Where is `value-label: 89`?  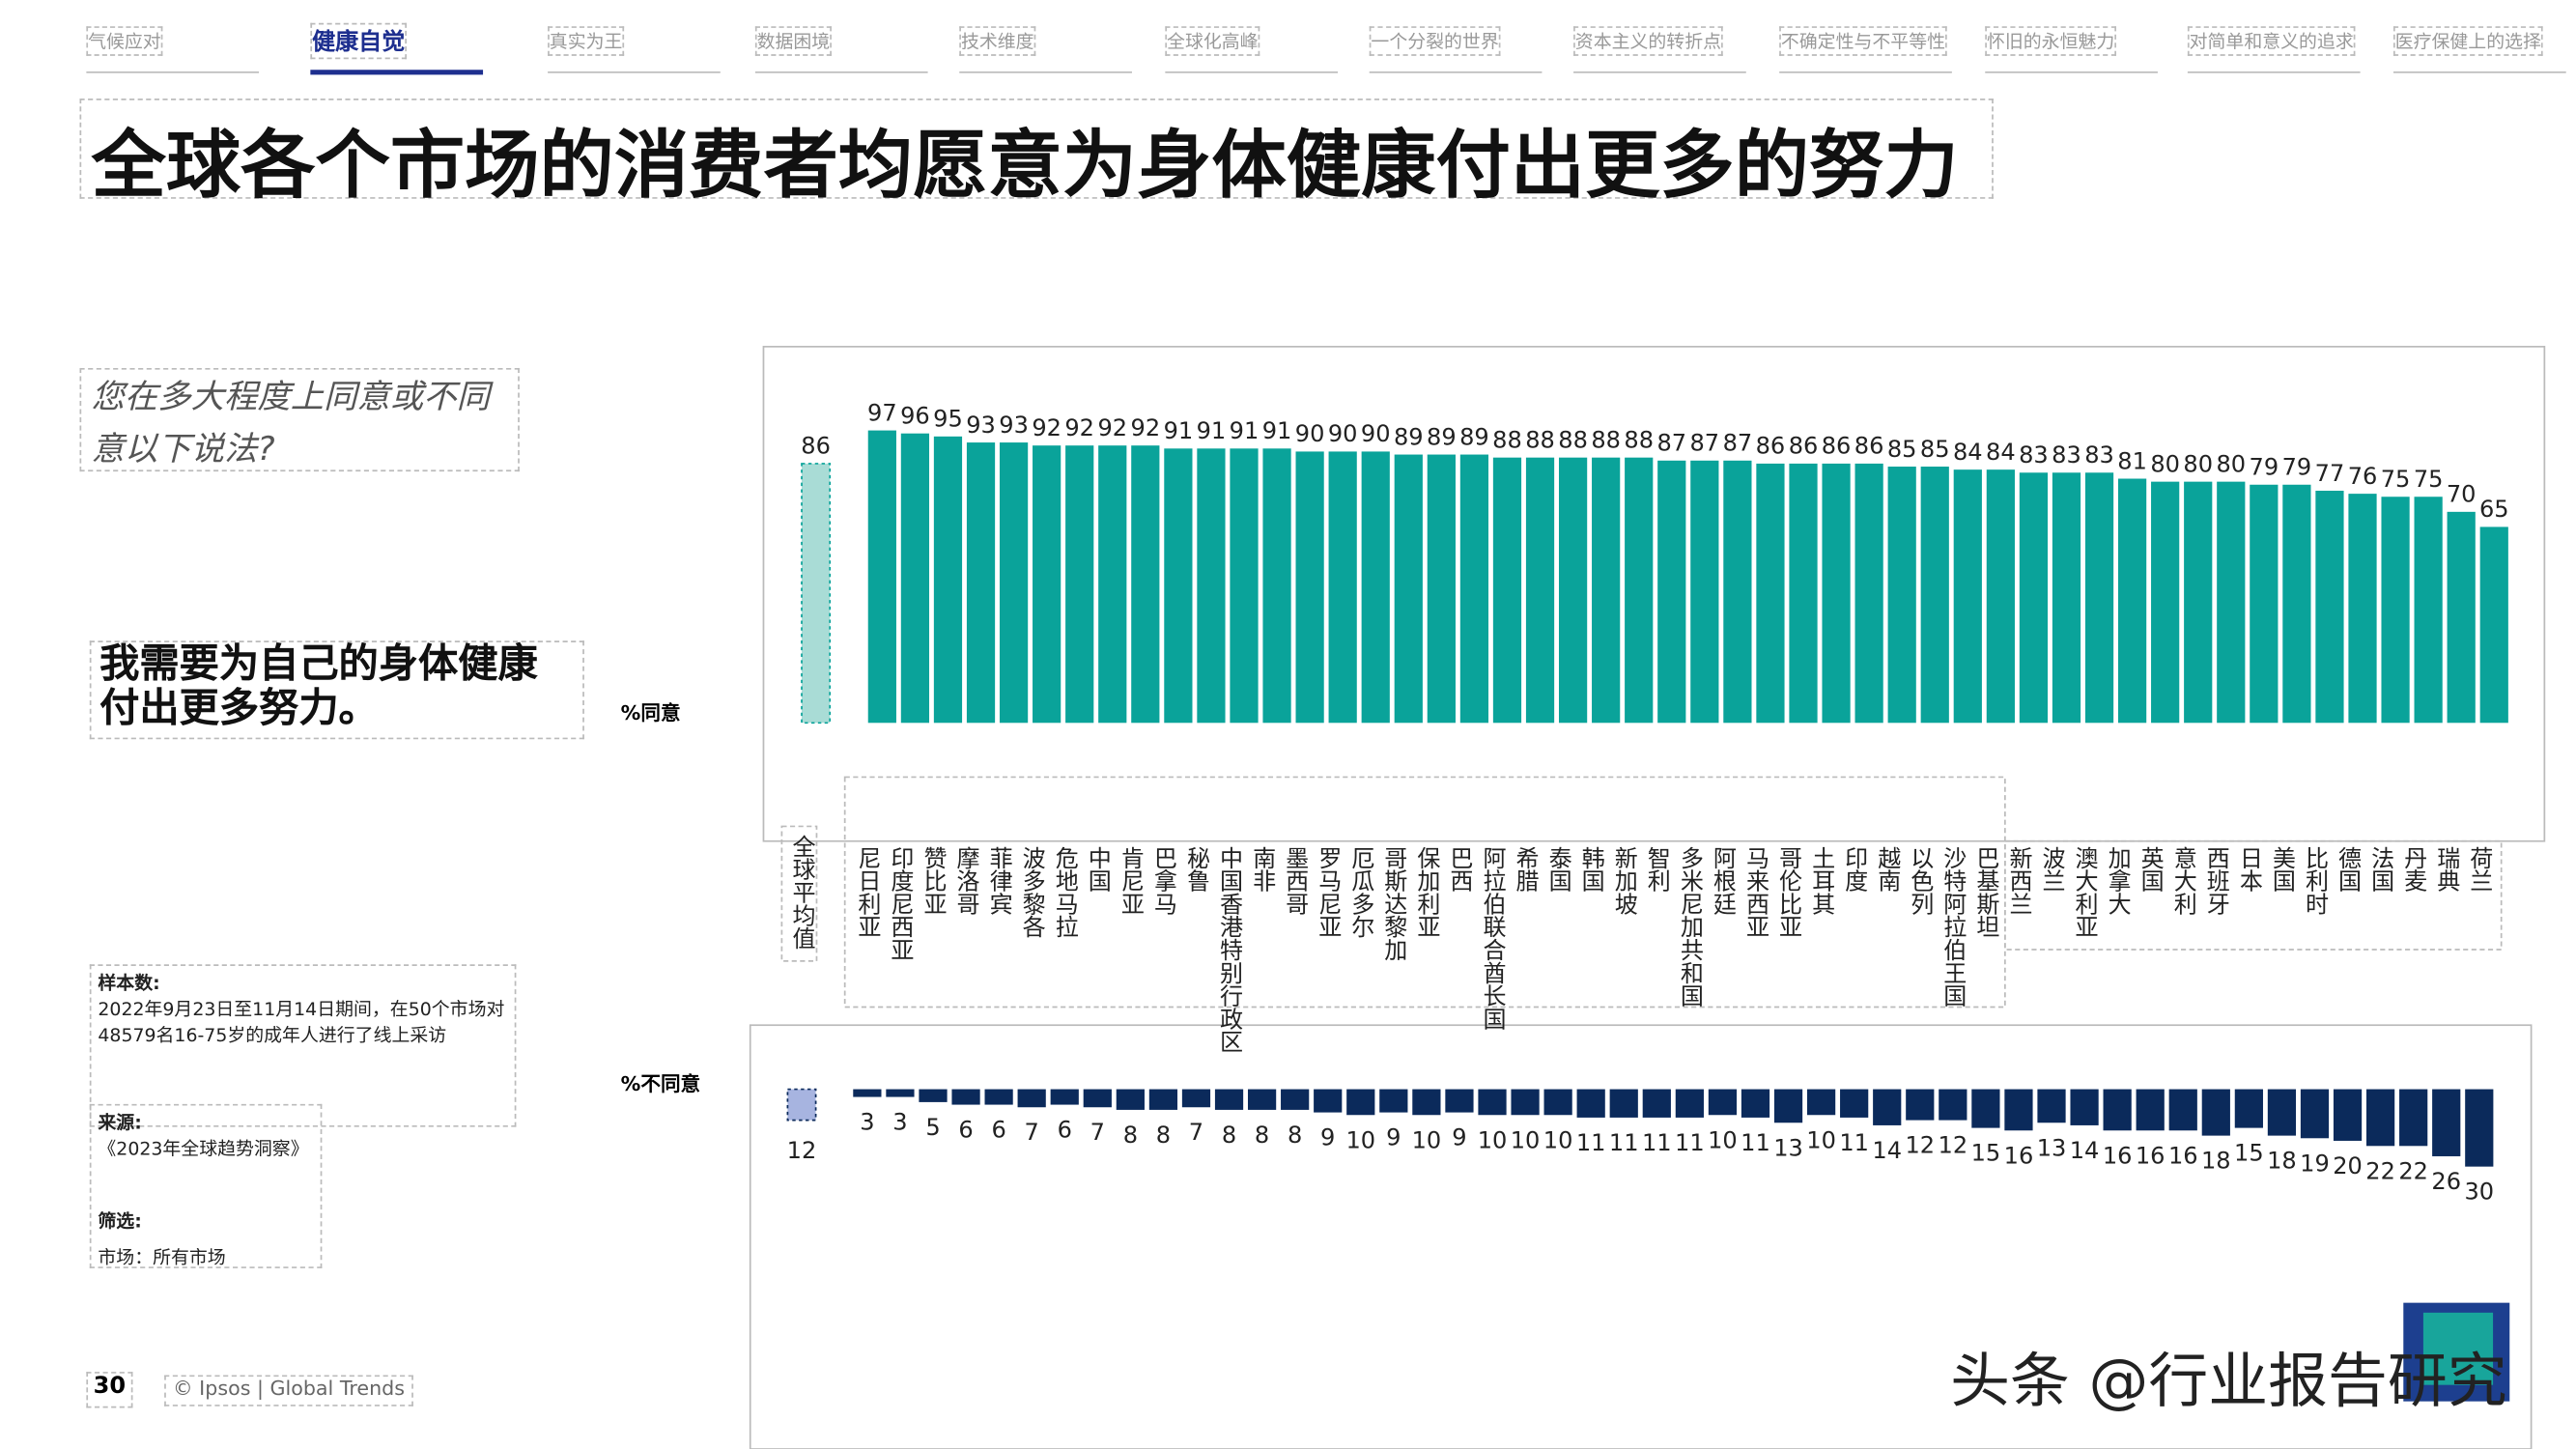 value-label: 89 is located at coordinates (1409, 436).